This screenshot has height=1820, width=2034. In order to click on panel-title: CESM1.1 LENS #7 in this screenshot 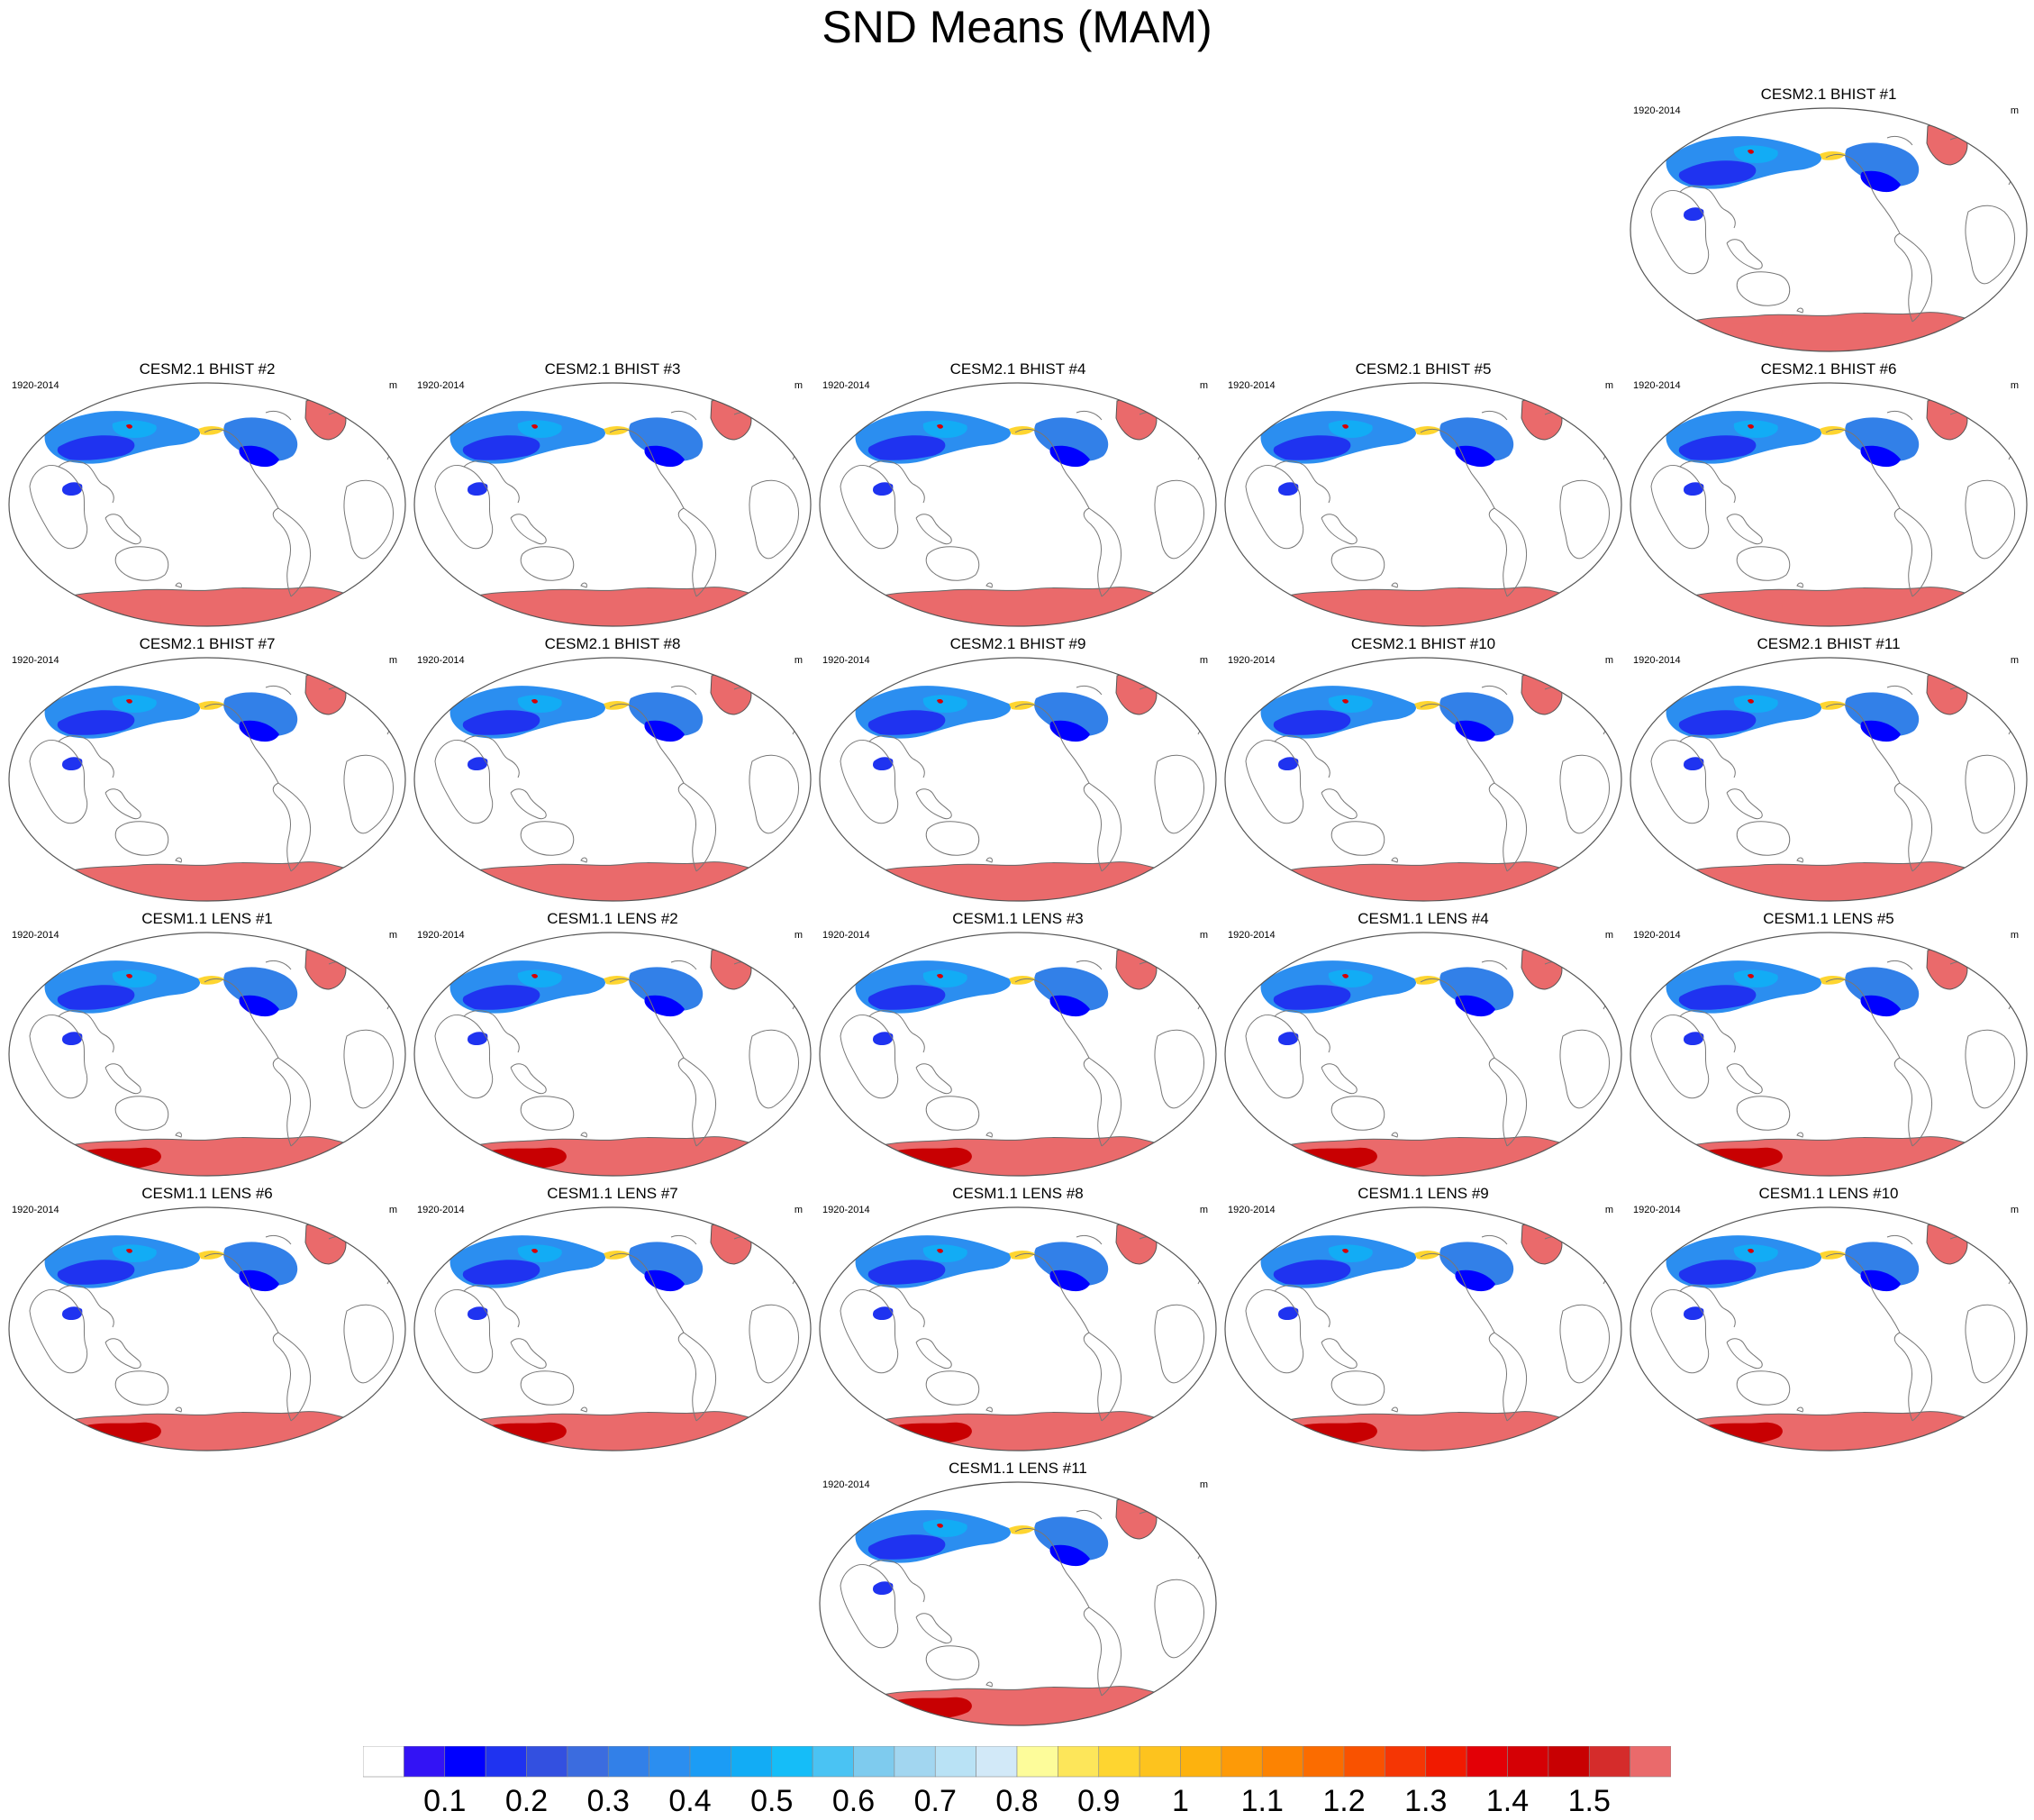, I will do `click(612, 1193)`.